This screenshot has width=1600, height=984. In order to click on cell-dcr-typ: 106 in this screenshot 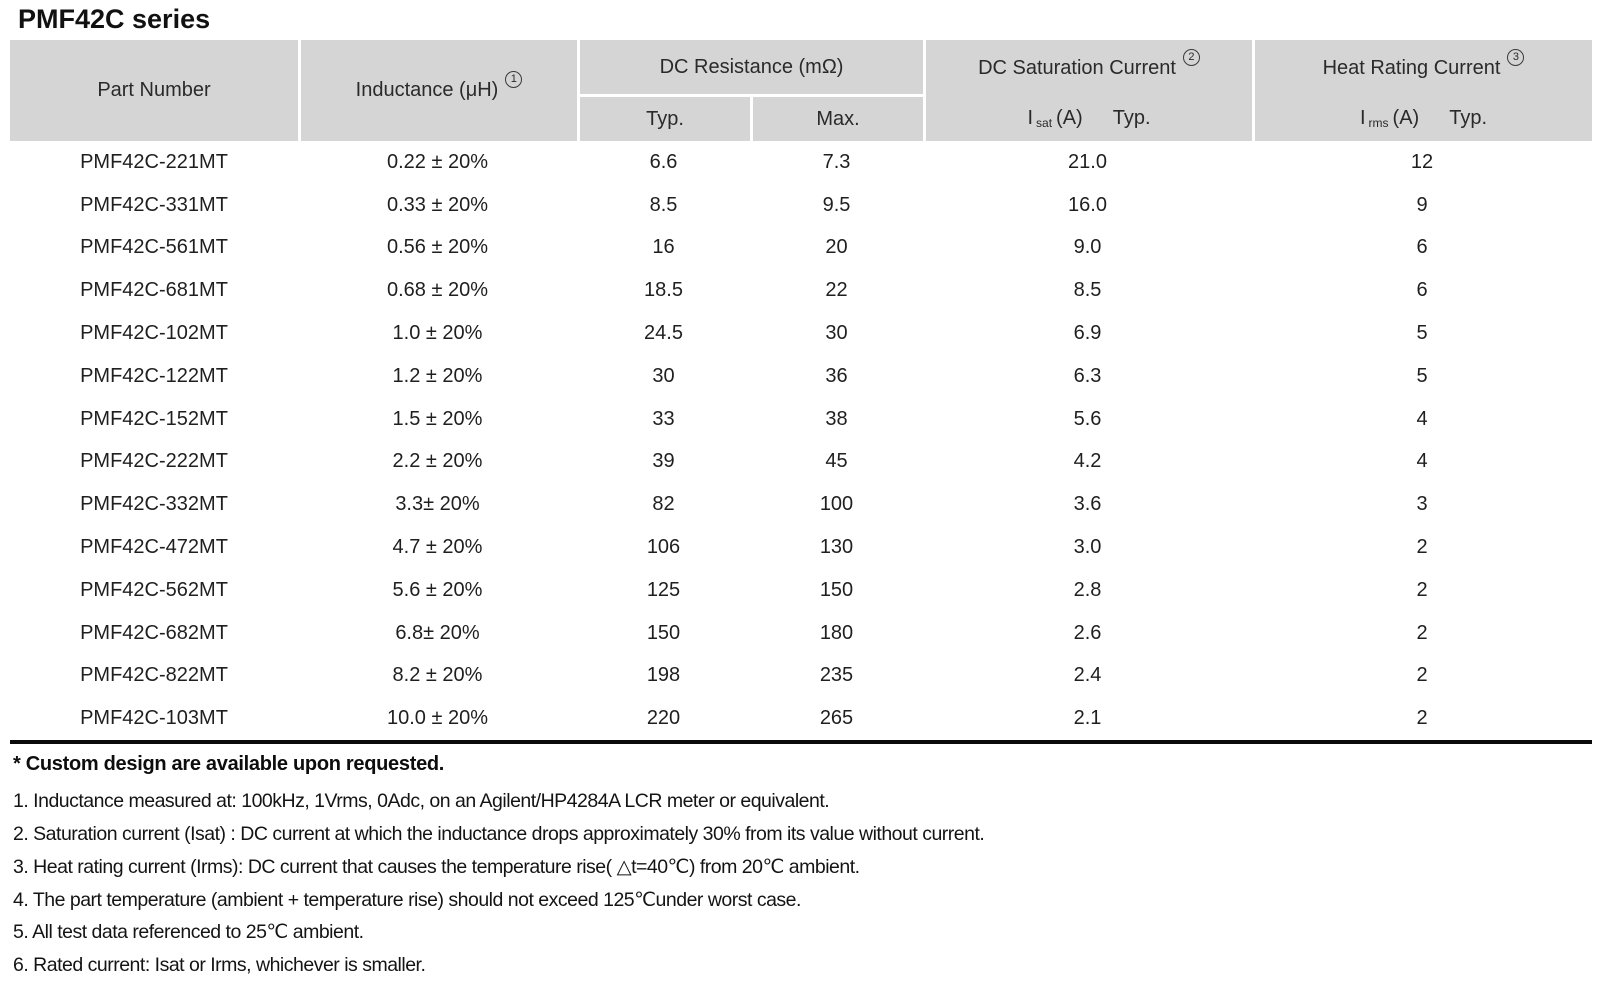, I will do `click(663, 547)`.